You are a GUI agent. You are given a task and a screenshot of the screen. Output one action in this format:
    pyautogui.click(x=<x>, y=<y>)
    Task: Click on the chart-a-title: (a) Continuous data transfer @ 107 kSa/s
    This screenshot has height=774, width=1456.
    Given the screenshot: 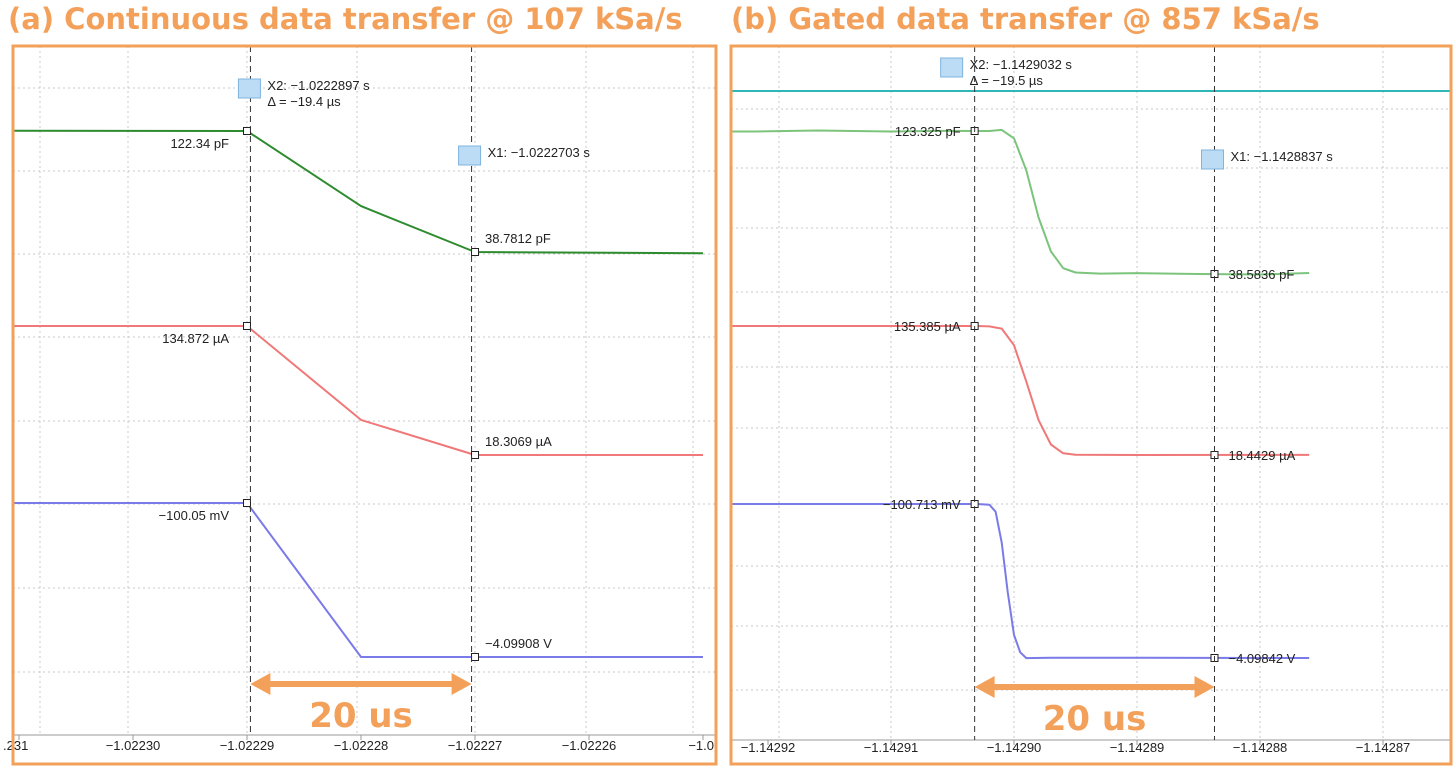 What is the action you would take?
    pyautogui.click(x=345, y=19)
    